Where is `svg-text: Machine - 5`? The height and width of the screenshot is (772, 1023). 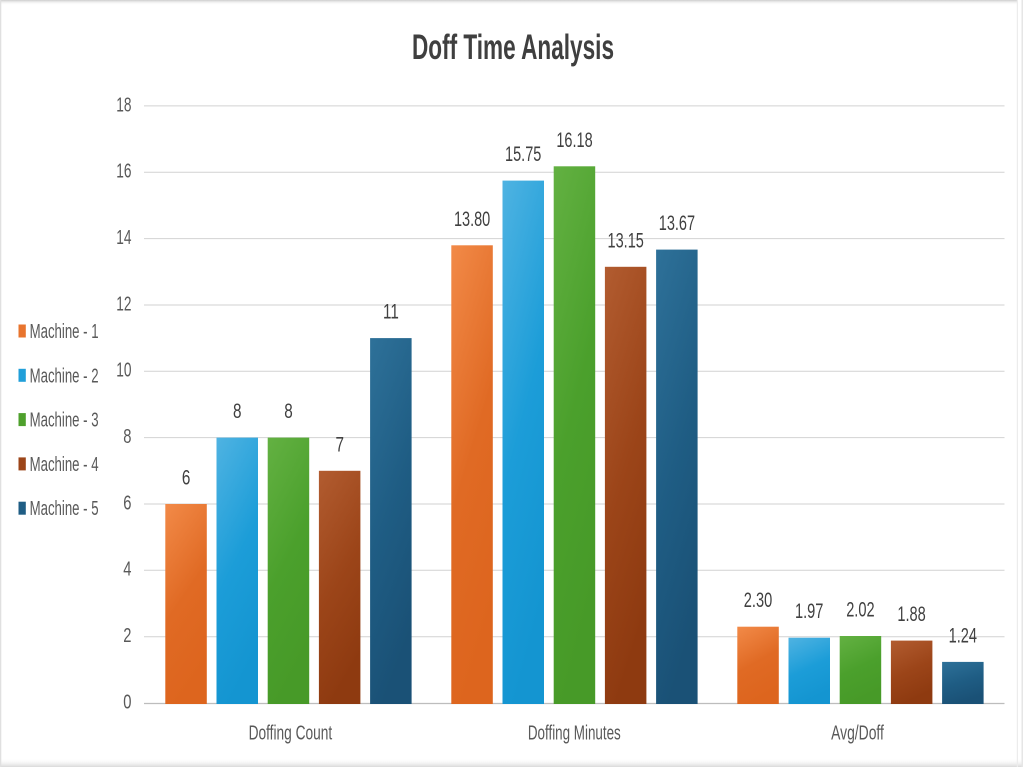
svg-text: Machine - 5 is located at coordinates (64, 509).